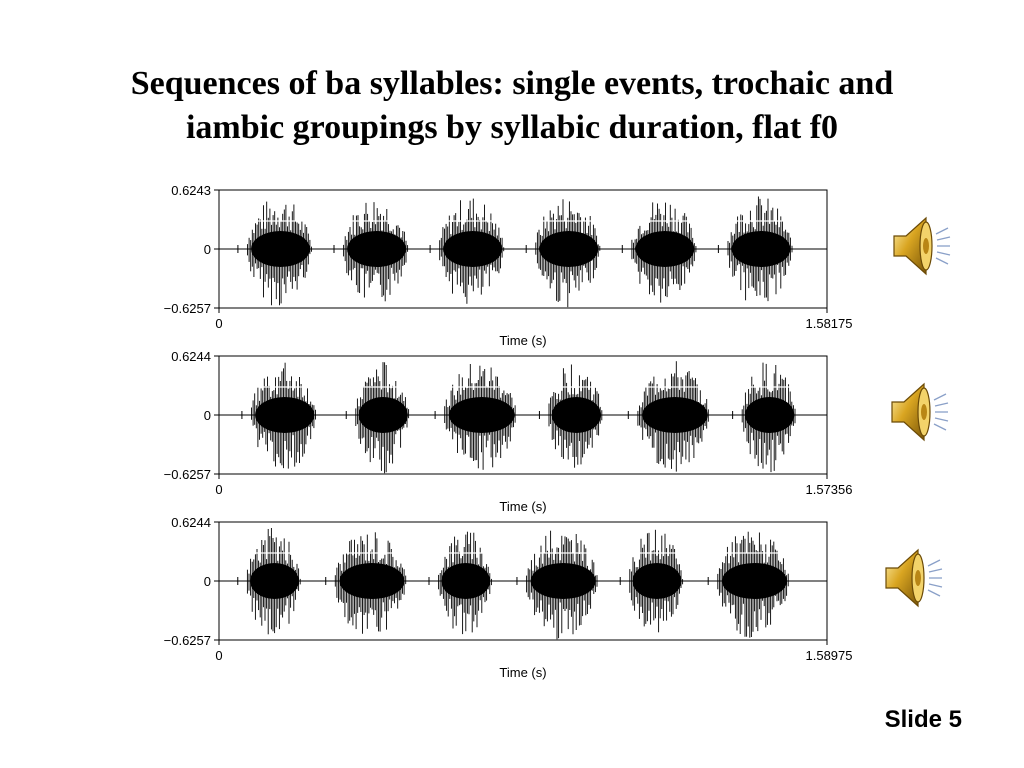  I want to click on y-max-label: 0.6243, so click(191, 190).